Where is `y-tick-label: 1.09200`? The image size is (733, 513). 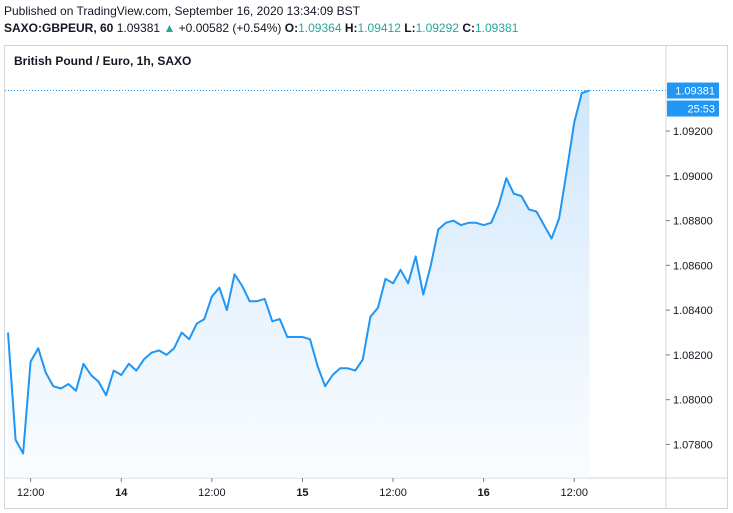 y-tick-label: 1.09200 is located at coordinates (693, 132).